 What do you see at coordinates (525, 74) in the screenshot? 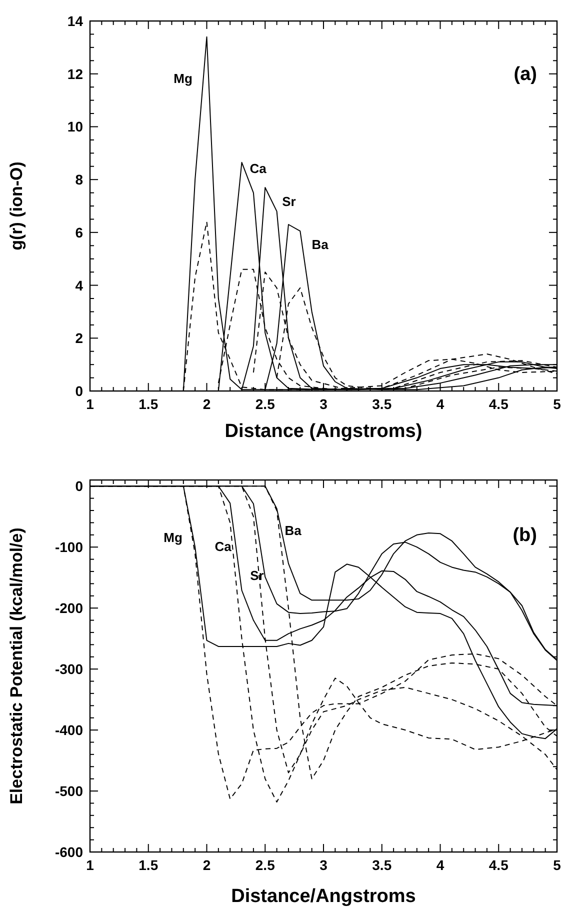
I see `annotation: (a)` at bounding box center [525, 74].